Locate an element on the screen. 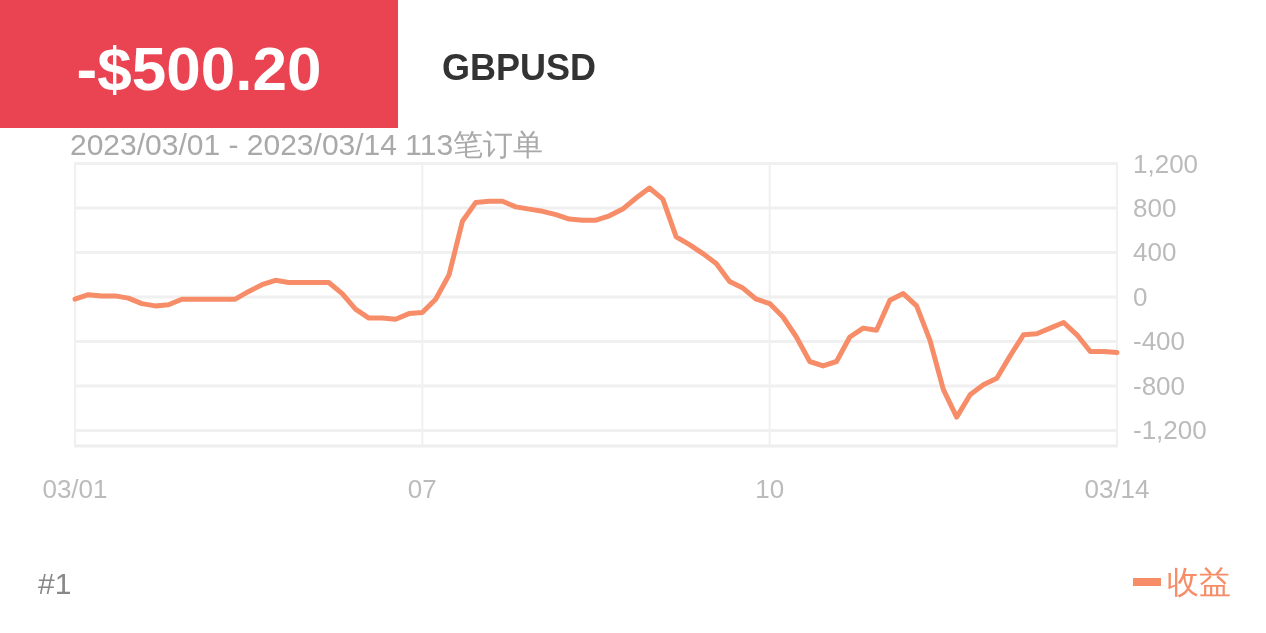  legend-label: 收益 is located at coordinates (1199, 582).